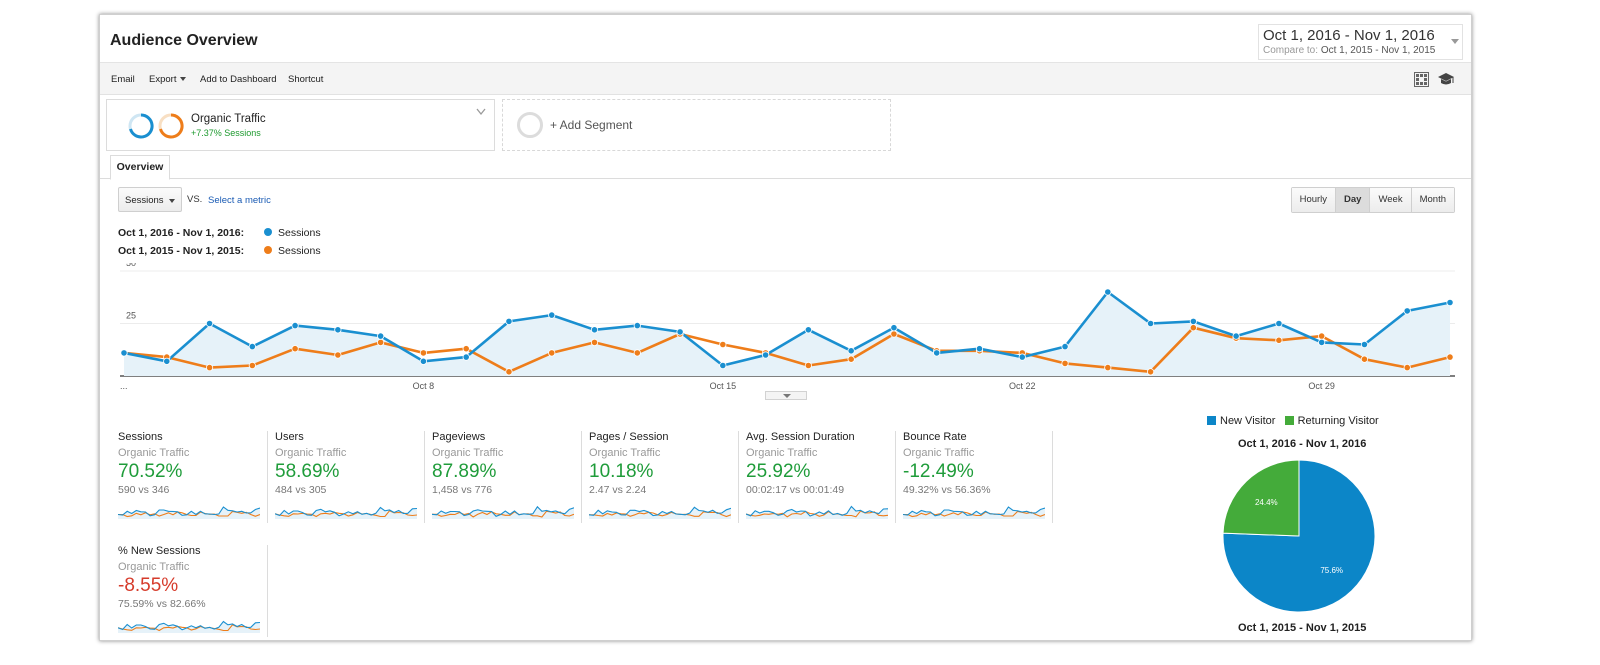 The image size is (1600, 665). Describe the element at coordinates (795, 490) in the screenshot. I see `scorecard-comparison: 00:02:17 vs 00:01:49` at that location.